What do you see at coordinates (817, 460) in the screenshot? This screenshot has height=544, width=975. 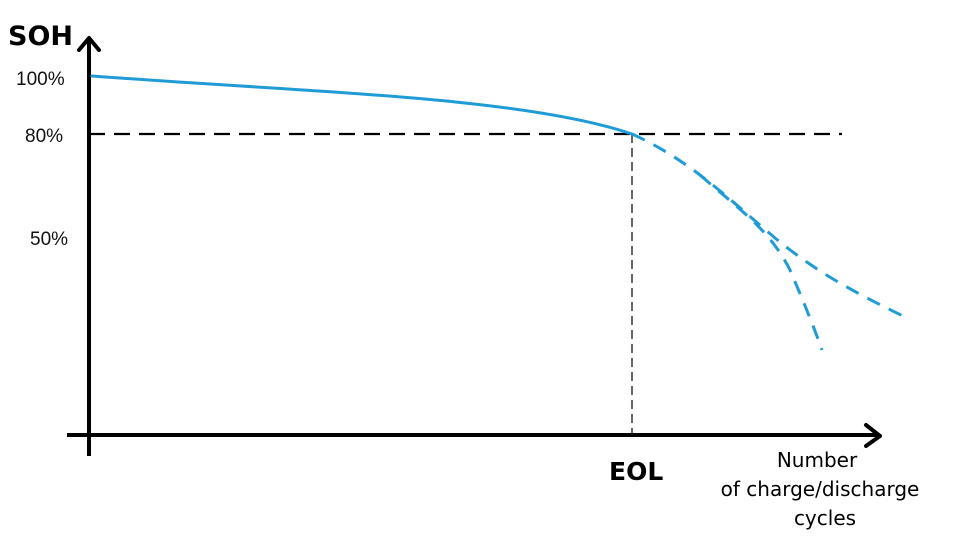 I see `x-axis-label-line: Number` at bounding box center [817, 460].